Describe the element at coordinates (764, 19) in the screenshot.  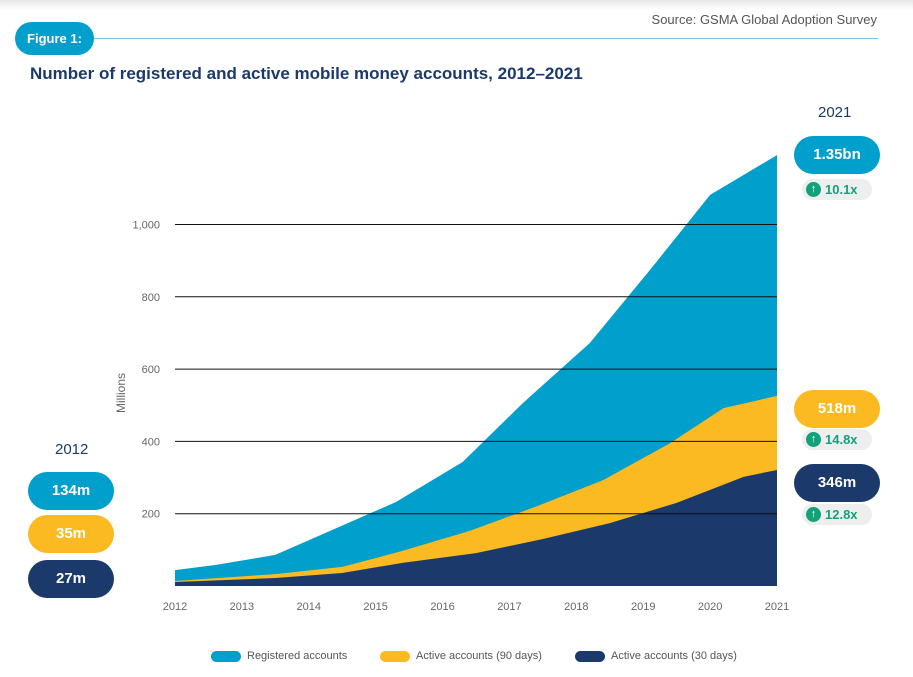
I see `source-text: Source: GSMA Global Adoption Survey` at that location.